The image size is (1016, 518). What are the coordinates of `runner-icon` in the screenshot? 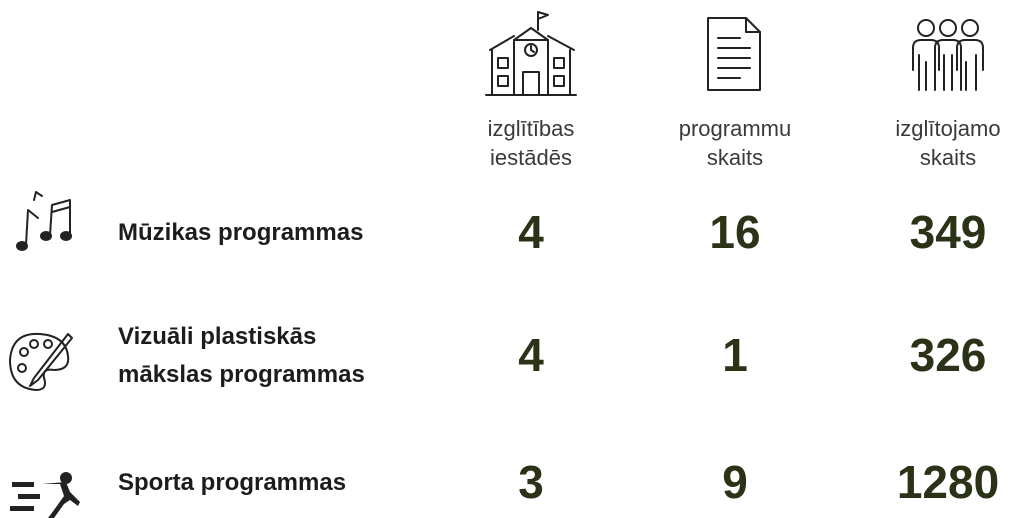 It's located at (45, 495).